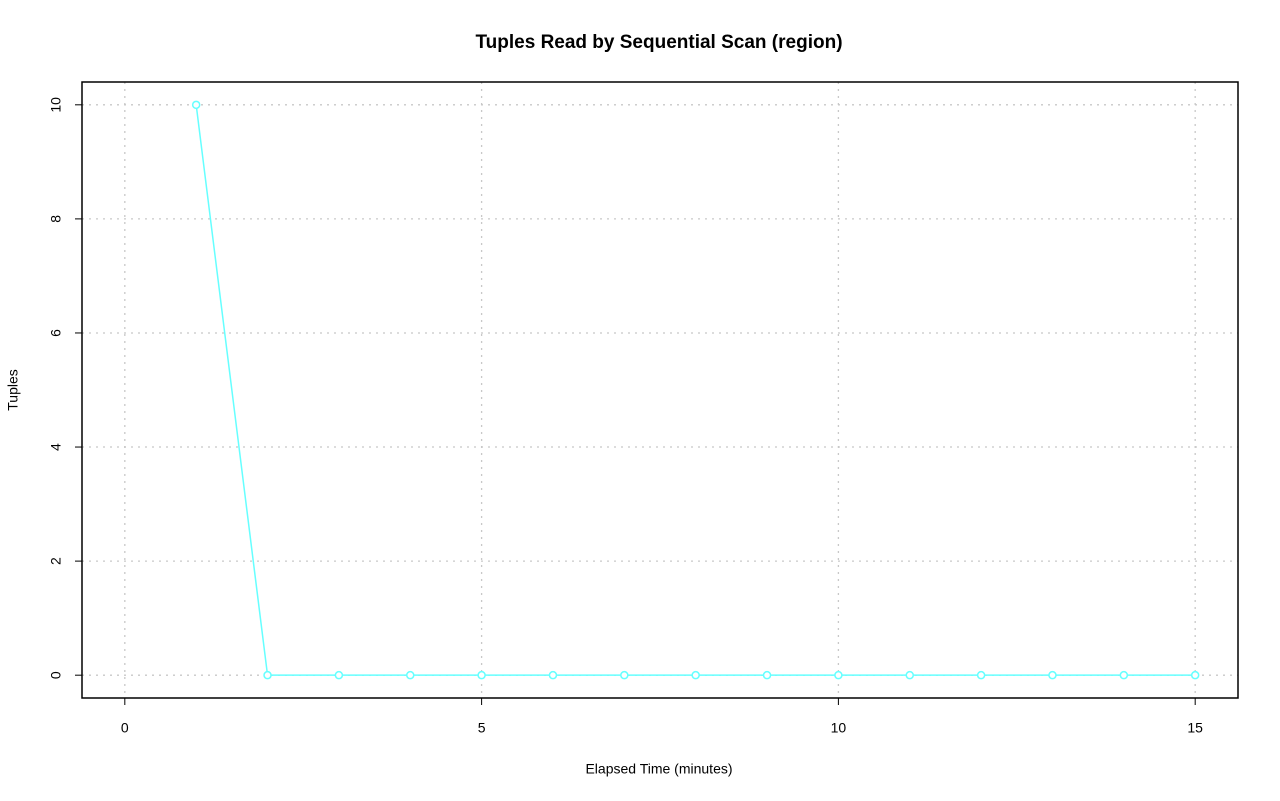  What do you see at coordinates (658, 42) in the screenshot?
I see `chart-title: Tuples Read by Sequential Scan (region)` at bounding box center [658, 42].